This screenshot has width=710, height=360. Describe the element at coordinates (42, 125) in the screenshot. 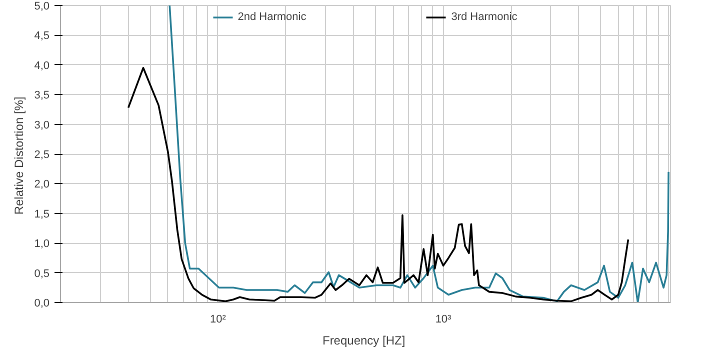

I see `y-tick-label: 3,0` at that location.